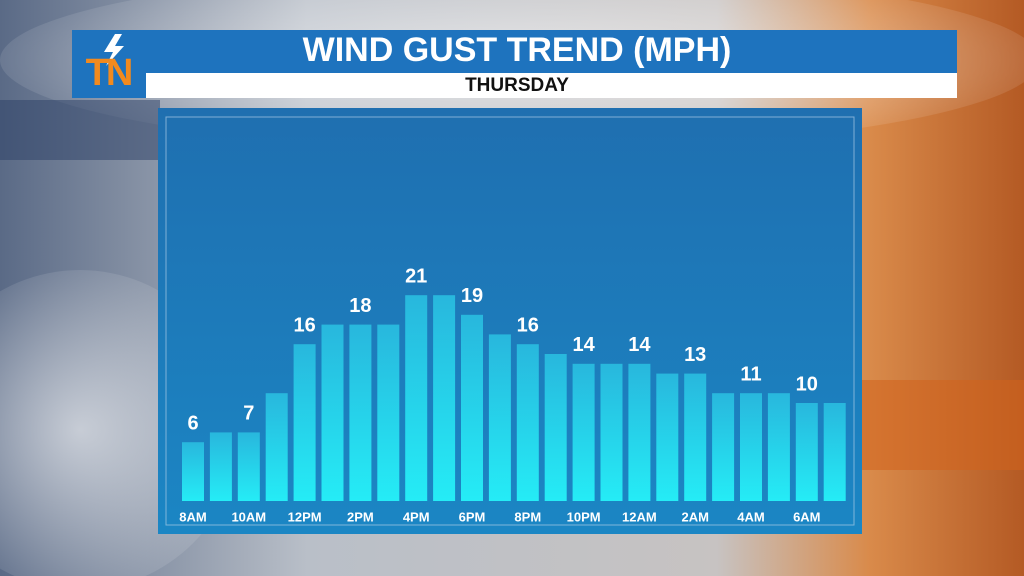 The height and width of the screenshot is (576, 1024). What do you see at coordinates (360, 306) in the screenshot?
I see `data-label: 18` at bounding box center [360, 306].